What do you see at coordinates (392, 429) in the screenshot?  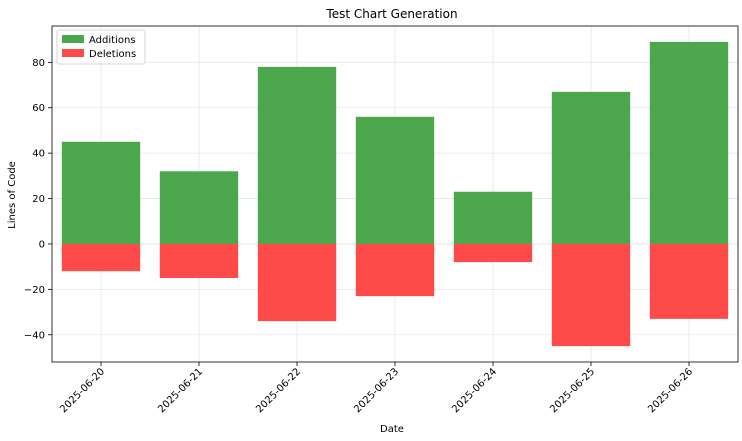 I see `x-axis-title: Date` at bounding box center [392, 429].